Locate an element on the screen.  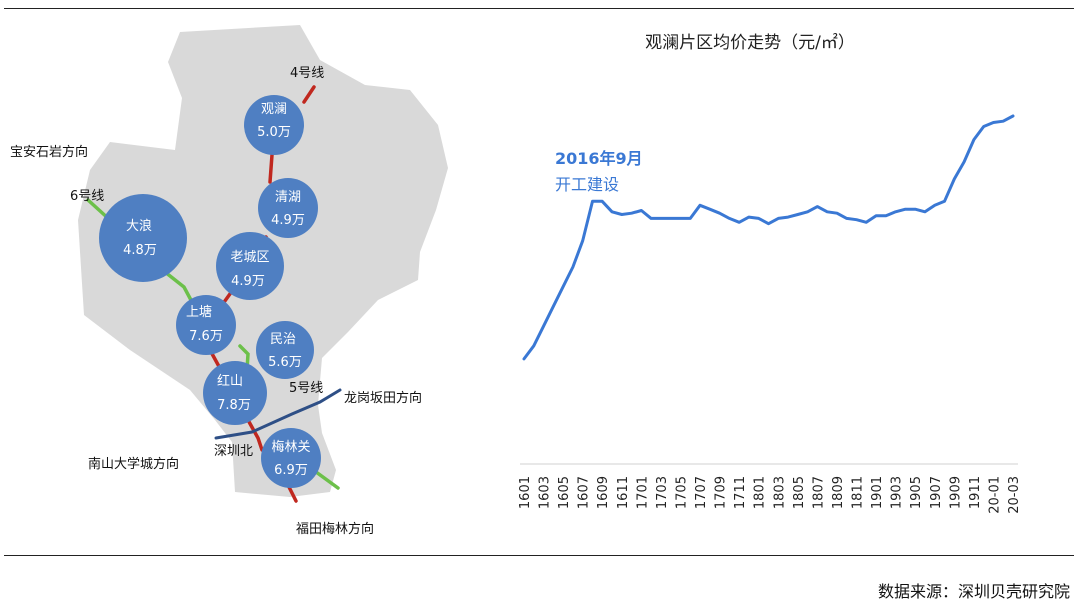
x-tick-label: 1707 is located at coordinates (701, 492).